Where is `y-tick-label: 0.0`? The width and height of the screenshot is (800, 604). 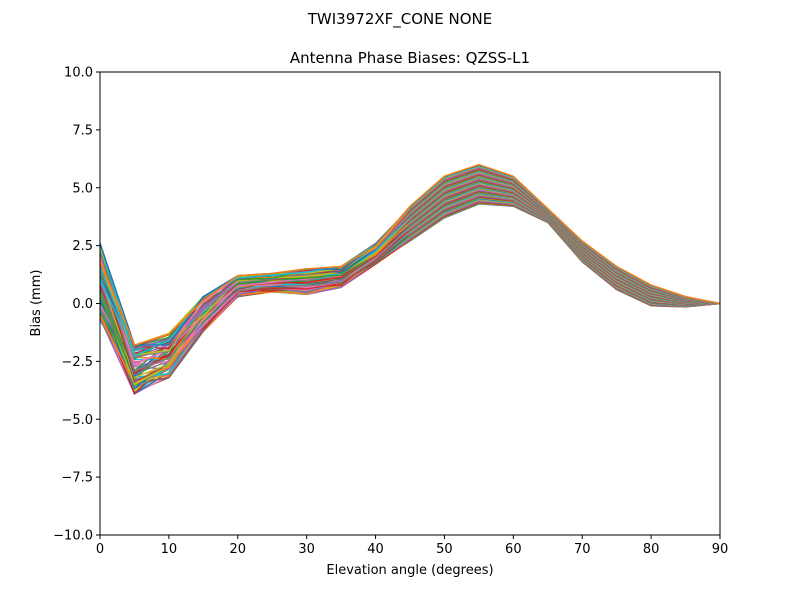
y-tick-label: 0.0 is located at coordinates (82, 304).